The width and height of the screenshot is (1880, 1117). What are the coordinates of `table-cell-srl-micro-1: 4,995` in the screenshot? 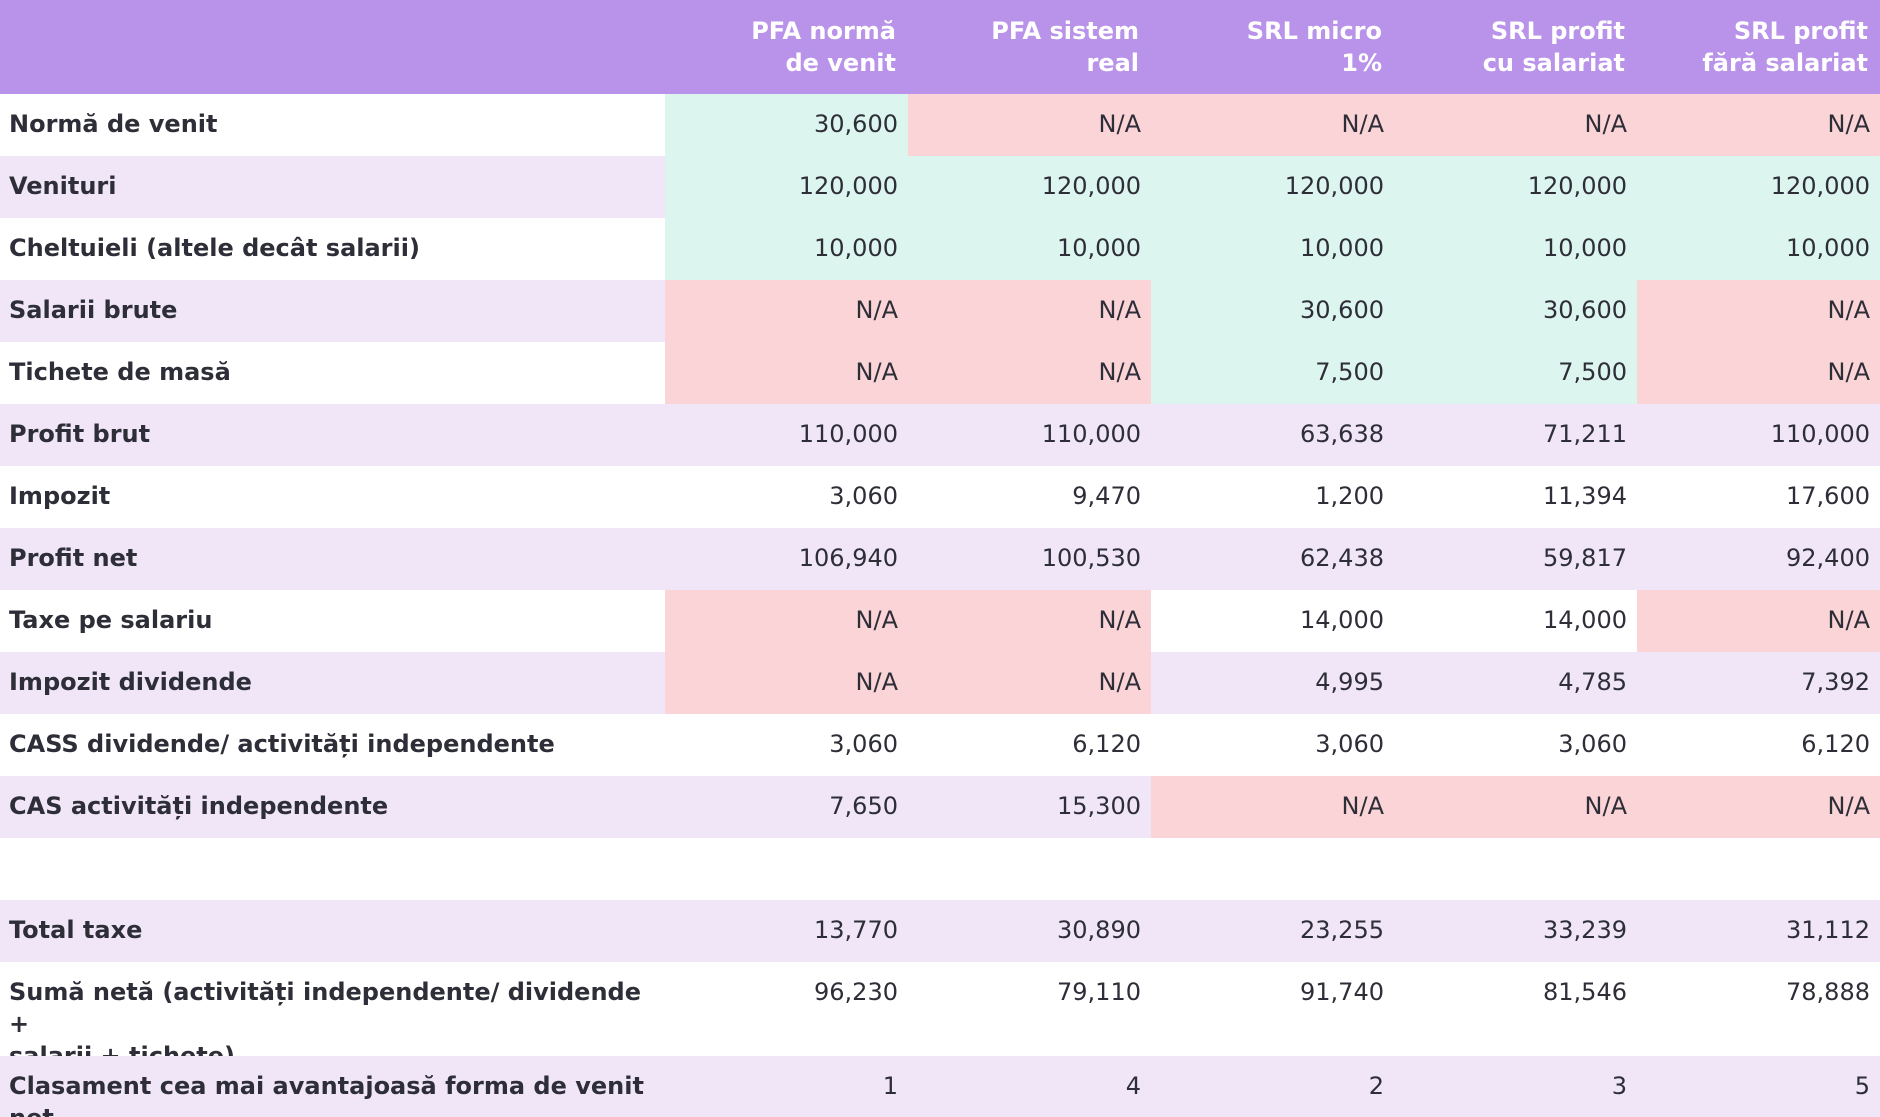 It's located at (1272, 683).